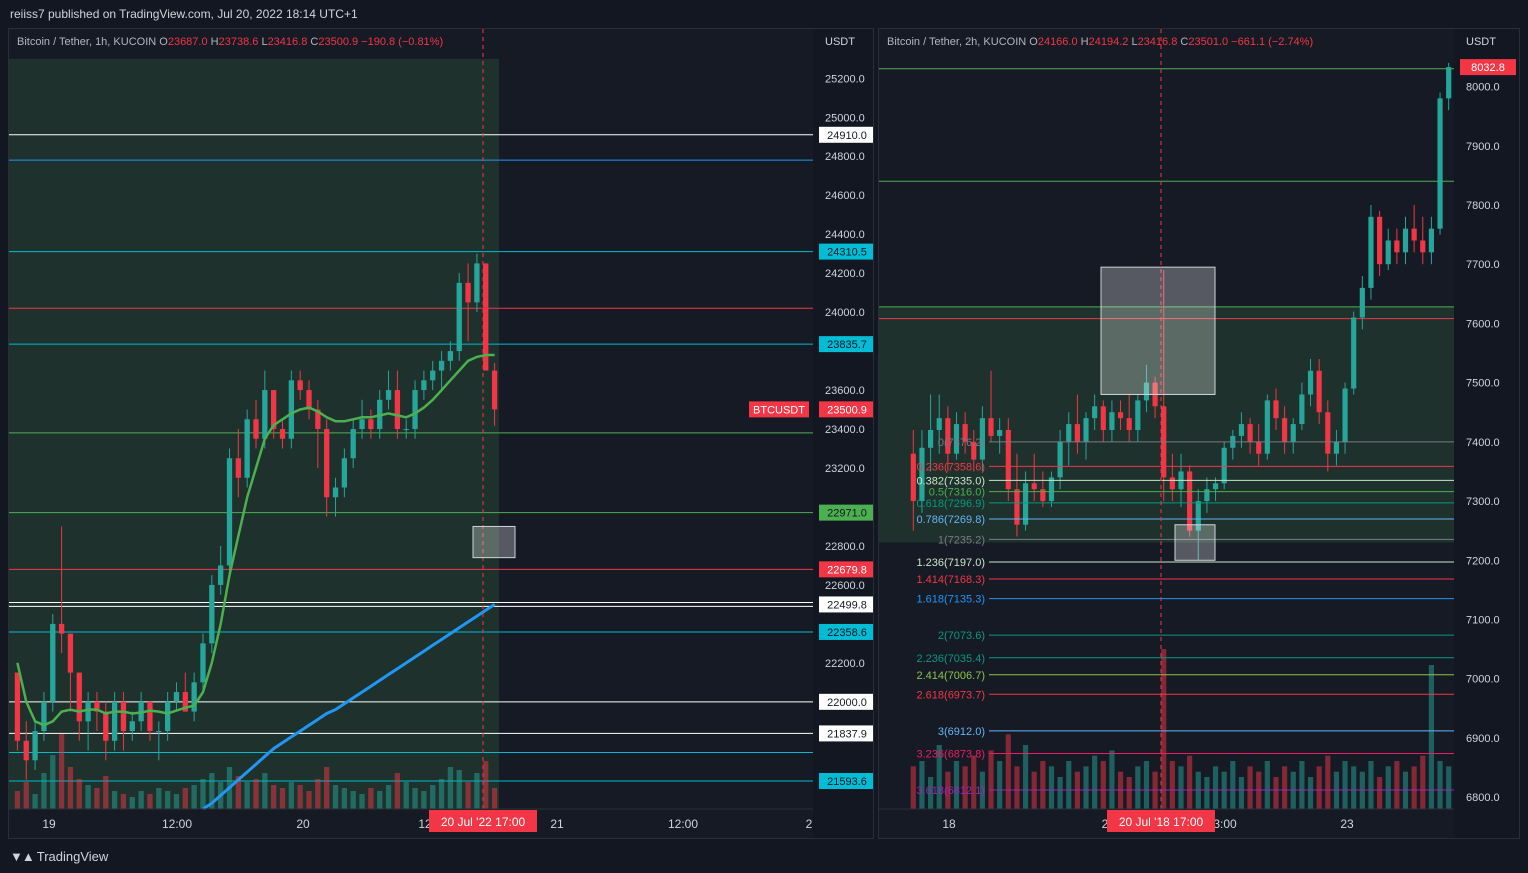  What do you see at coordinates (949, 824) in the screenshot?
I see `x-tick-label: 18` at bounding box center [949, 824].